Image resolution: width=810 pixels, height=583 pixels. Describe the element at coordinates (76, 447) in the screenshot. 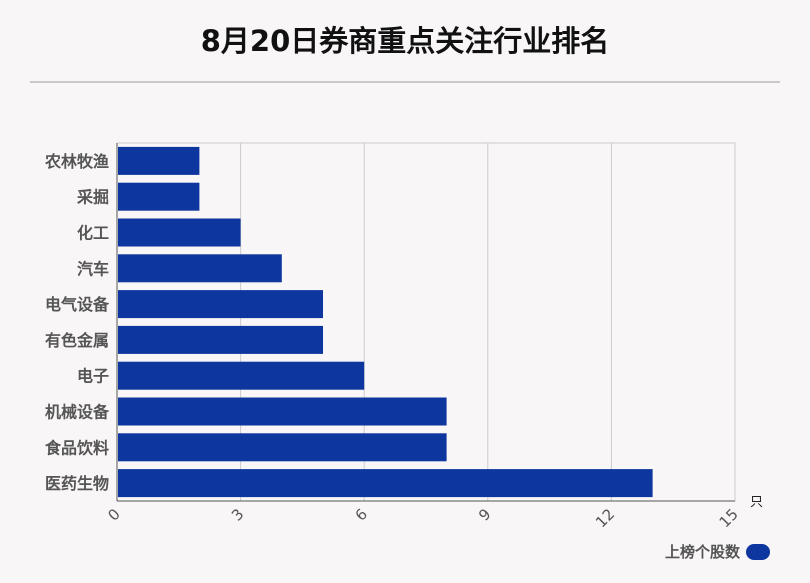

I see `y-category-label: 食品饮料` at that location.